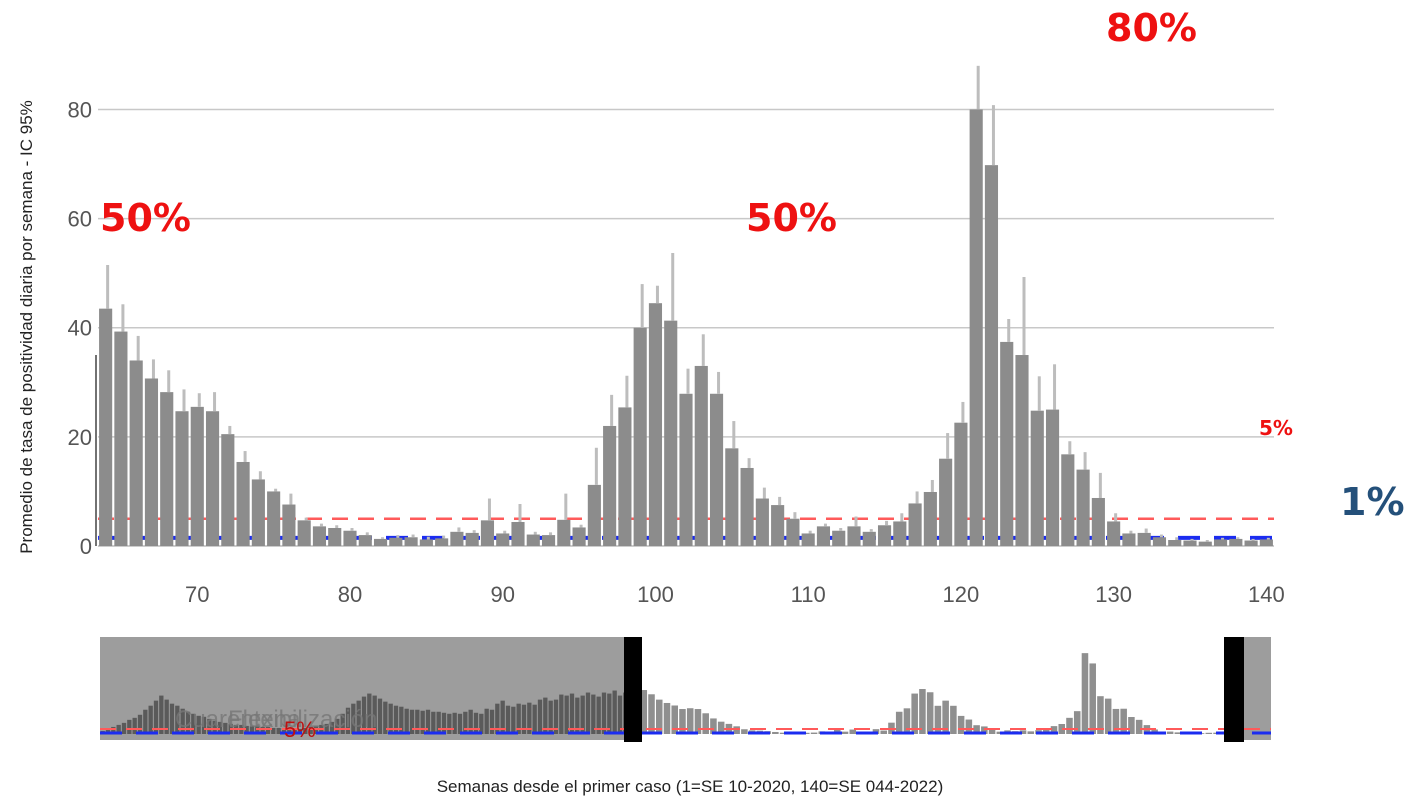 The width and height of the screenshot is (1408, 807). What do you see at coordinates (80, 328) in the screenshot?
I see `y-ticks: 0 20 40 60 80` at bounding box center [80, 328].